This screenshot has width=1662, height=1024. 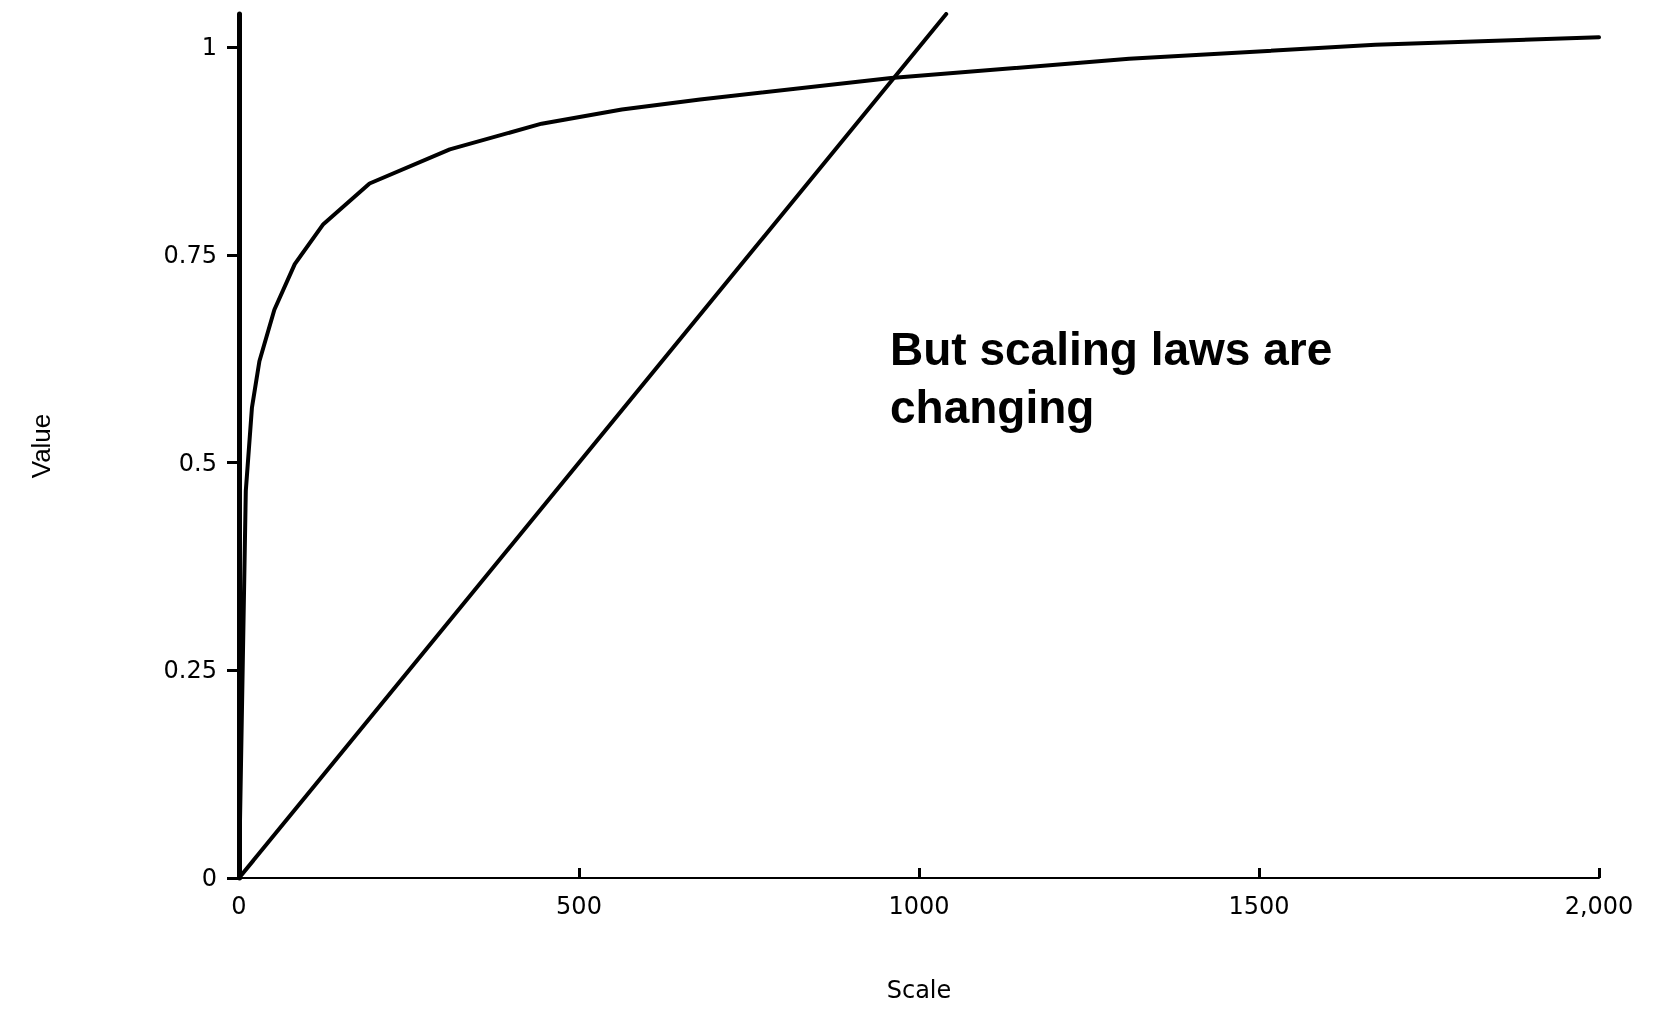 I want to click on y-tick-label: 0.25, so click(x=190, y=670).